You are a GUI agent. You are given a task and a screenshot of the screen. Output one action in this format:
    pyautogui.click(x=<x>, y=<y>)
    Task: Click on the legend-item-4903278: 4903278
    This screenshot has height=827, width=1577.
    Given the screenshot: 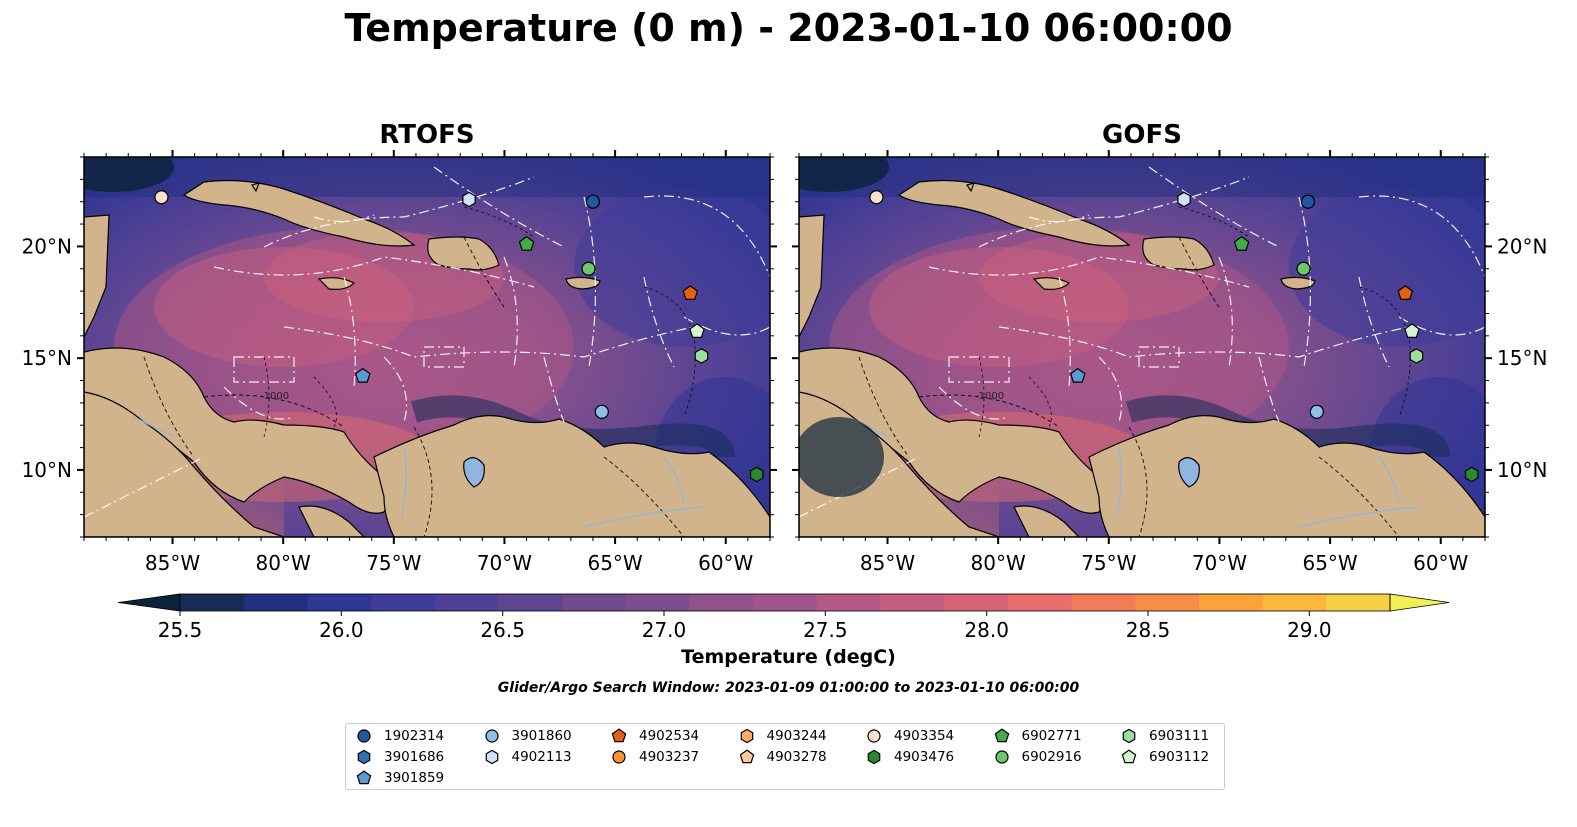 What is the action you would take?
    pyautogui.click(x=783, y=757)
    